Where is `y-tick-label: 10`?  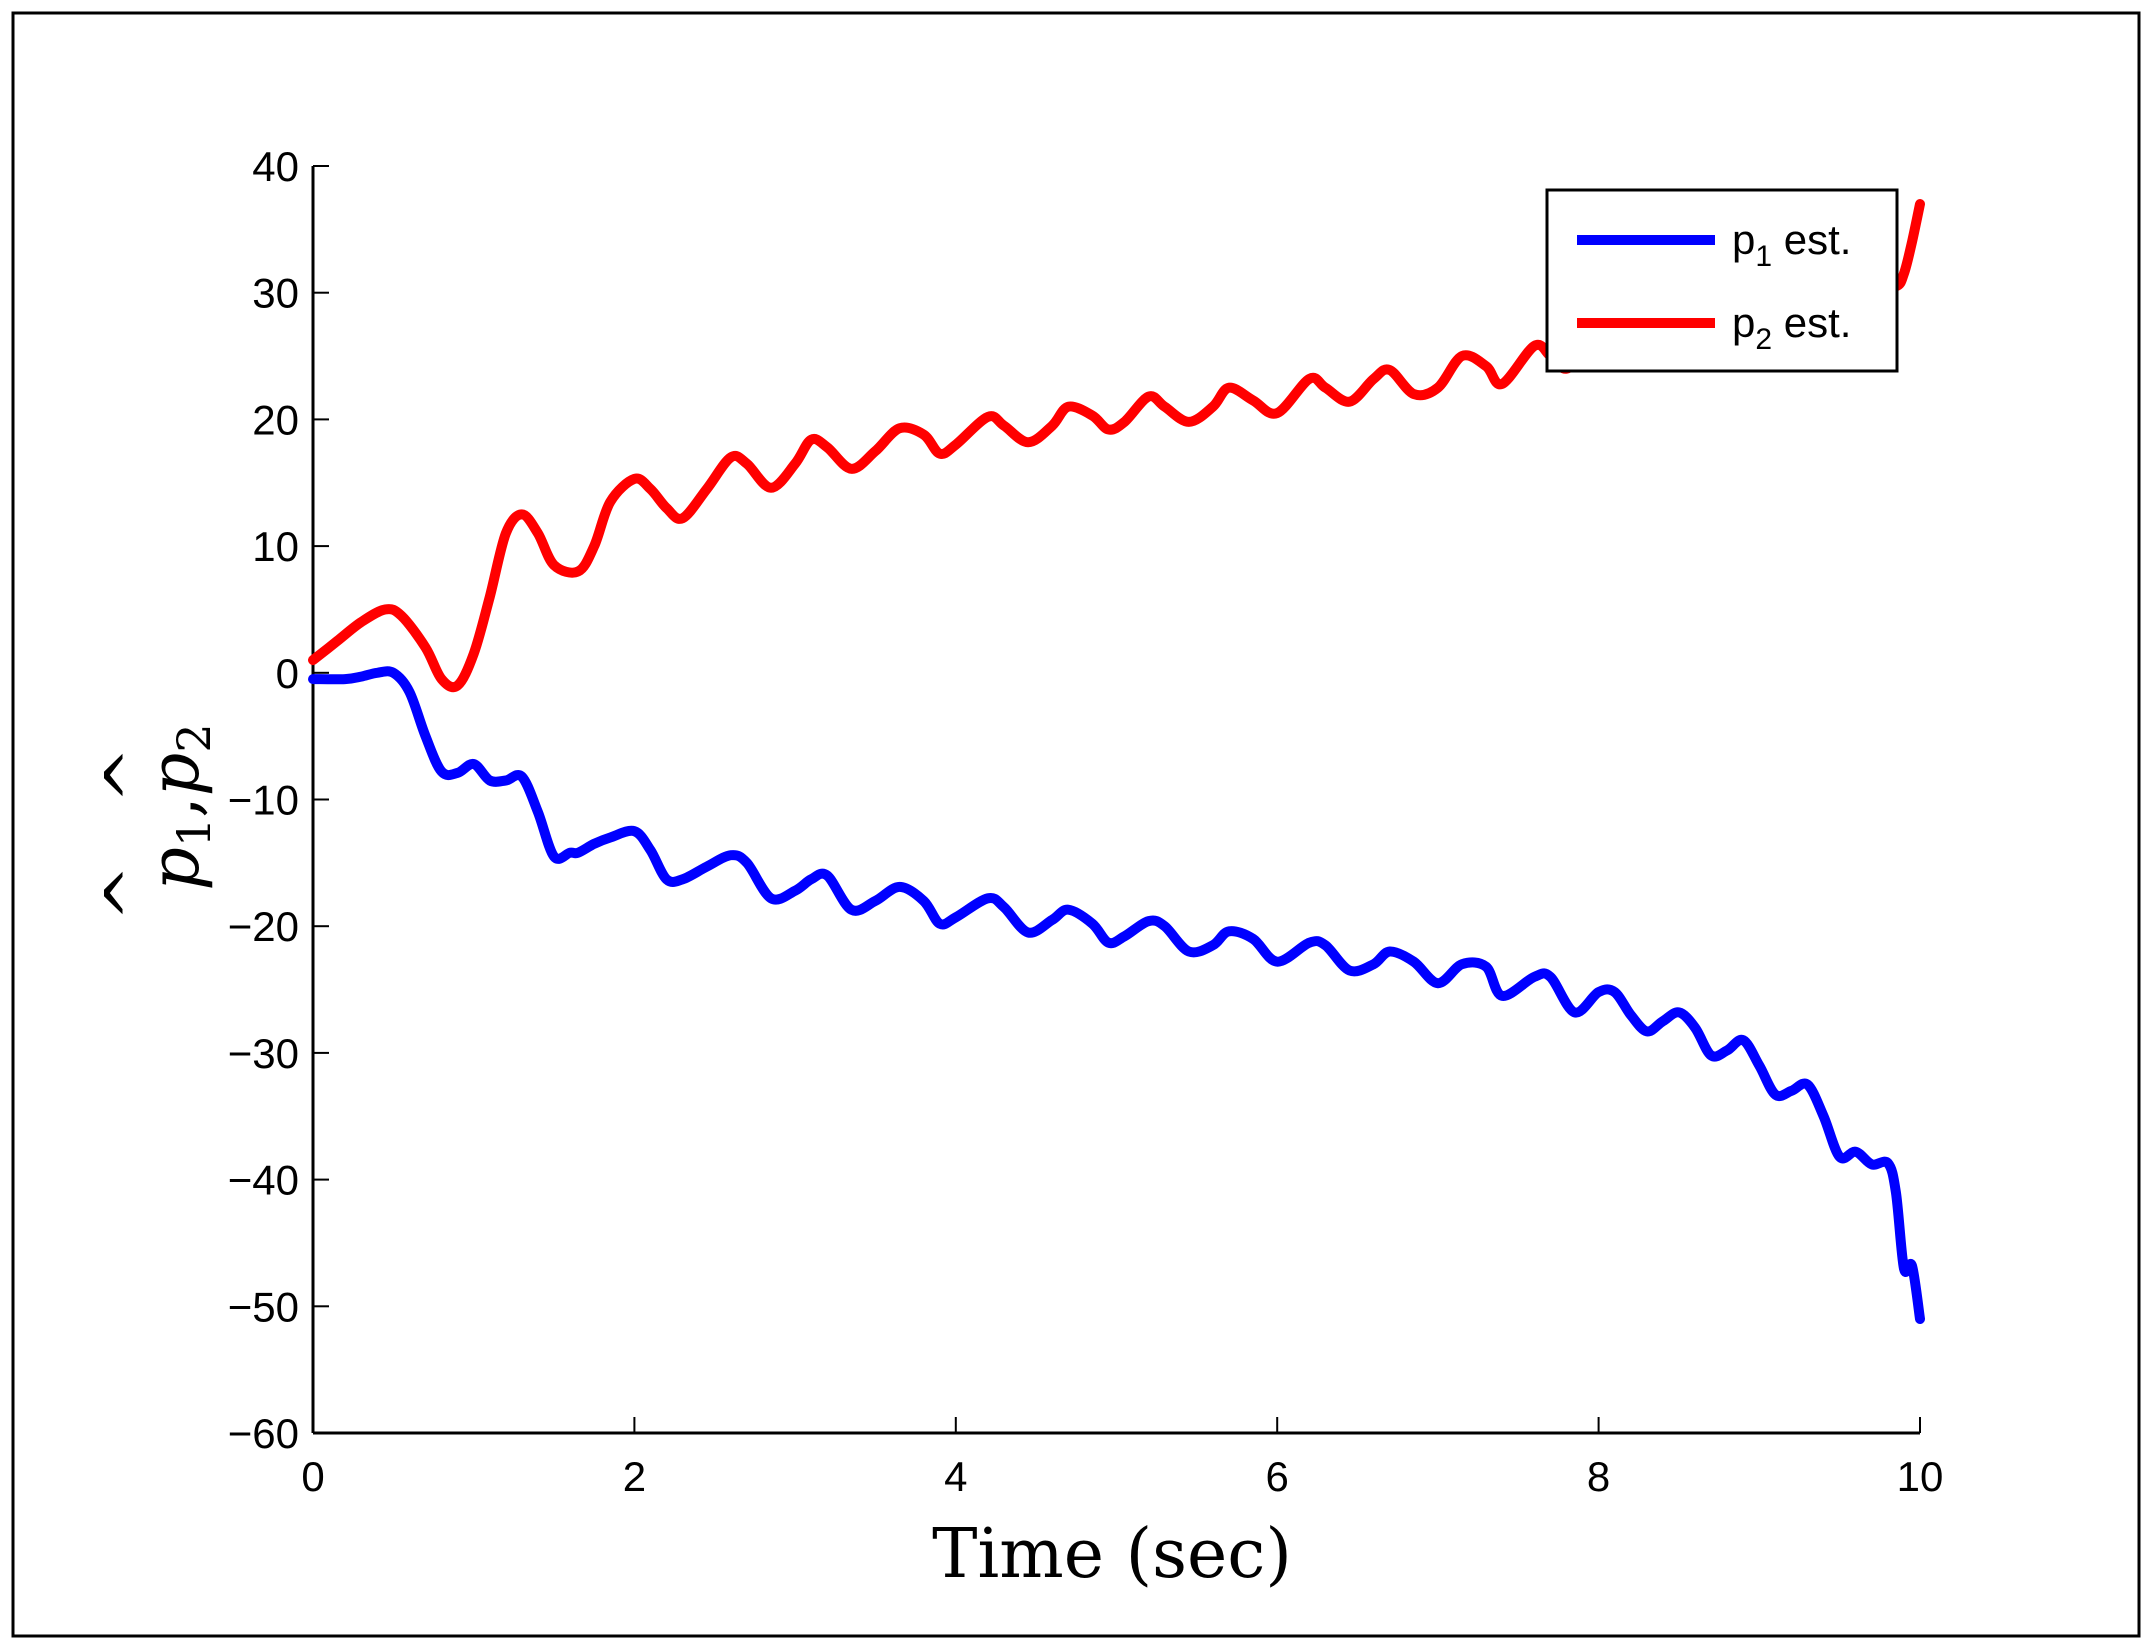 y-tick-label: 10 is located at coordinates (275, 546).